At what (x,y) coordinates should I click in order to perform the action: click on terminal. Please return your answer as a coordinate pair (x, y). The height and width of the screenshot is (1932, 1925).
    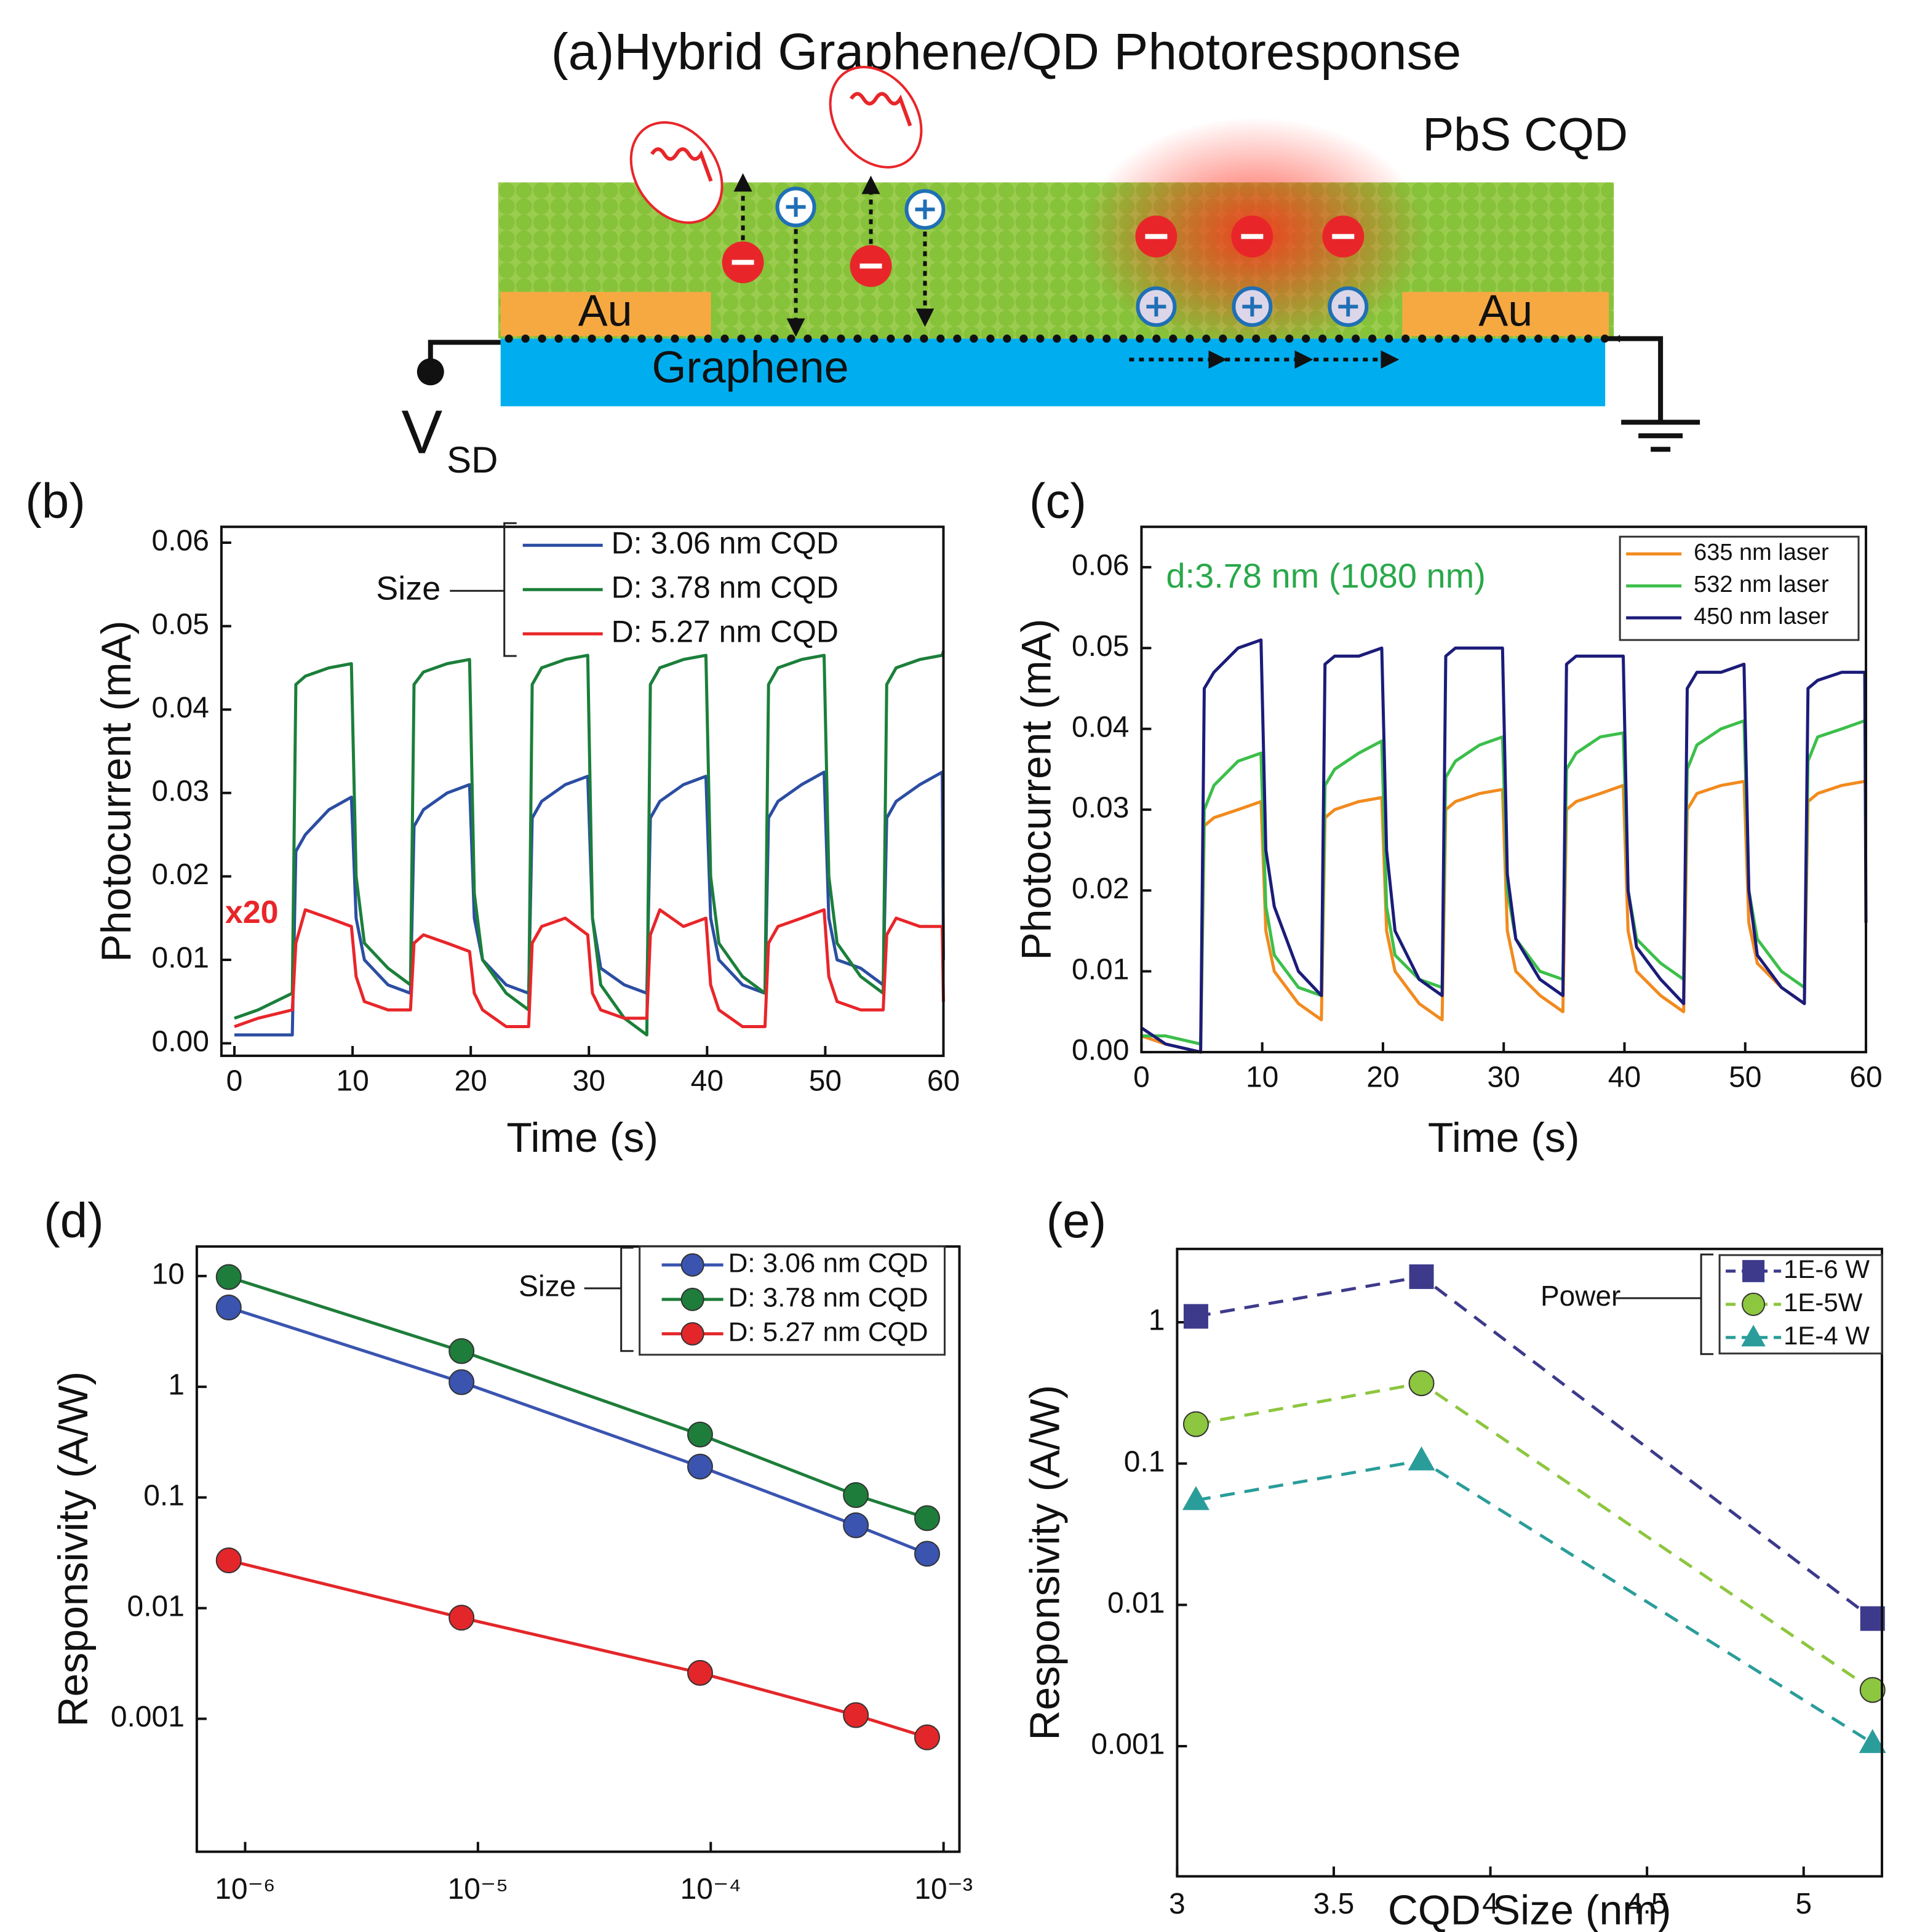
    Looking at the image, I should click on (430, 372).